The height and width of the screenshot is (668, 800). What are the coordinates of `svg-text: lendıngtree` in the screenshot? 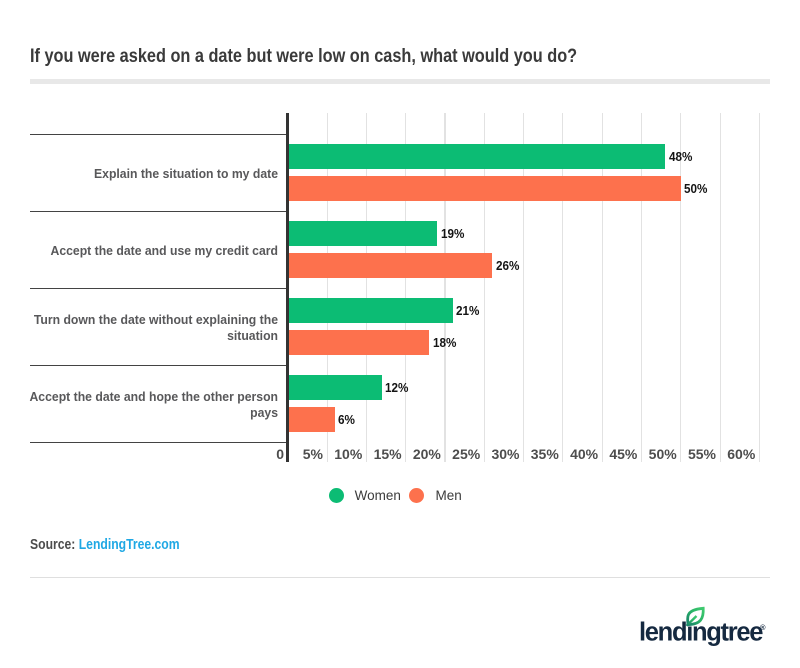 It's located at (701, 632).